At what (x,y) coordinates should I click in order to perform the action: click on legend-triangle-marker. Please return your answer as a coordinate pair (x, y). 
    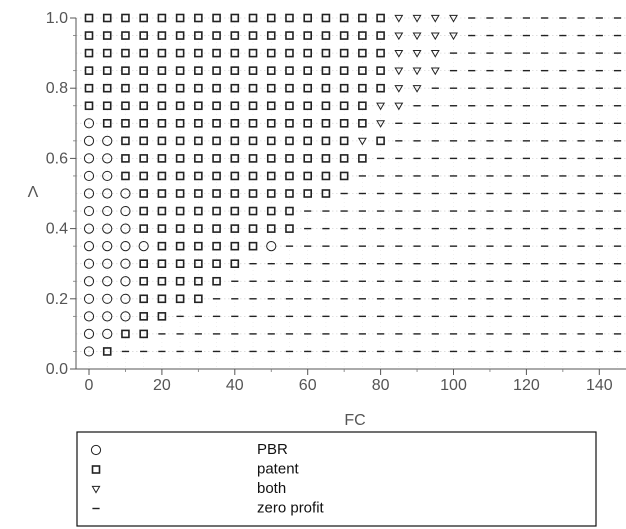
    Looking at the image, I should click on (96, 489).